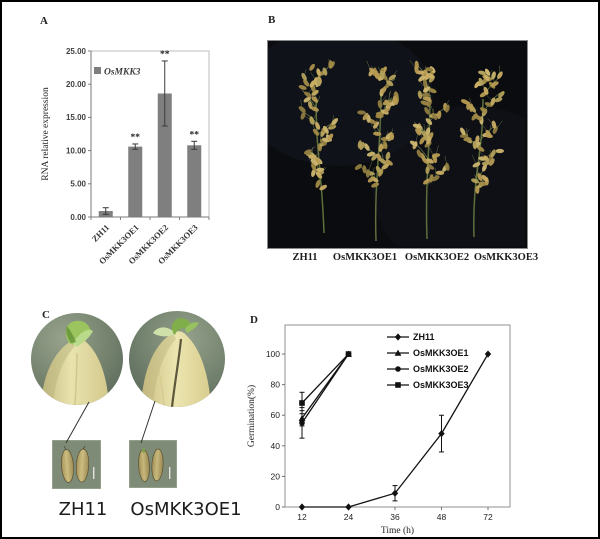 The height and width of the screenshot is (539, 600). Describe the element at coordinates (77, 359) in the screenshot. I see `seed-closeup-zh11` at that location.